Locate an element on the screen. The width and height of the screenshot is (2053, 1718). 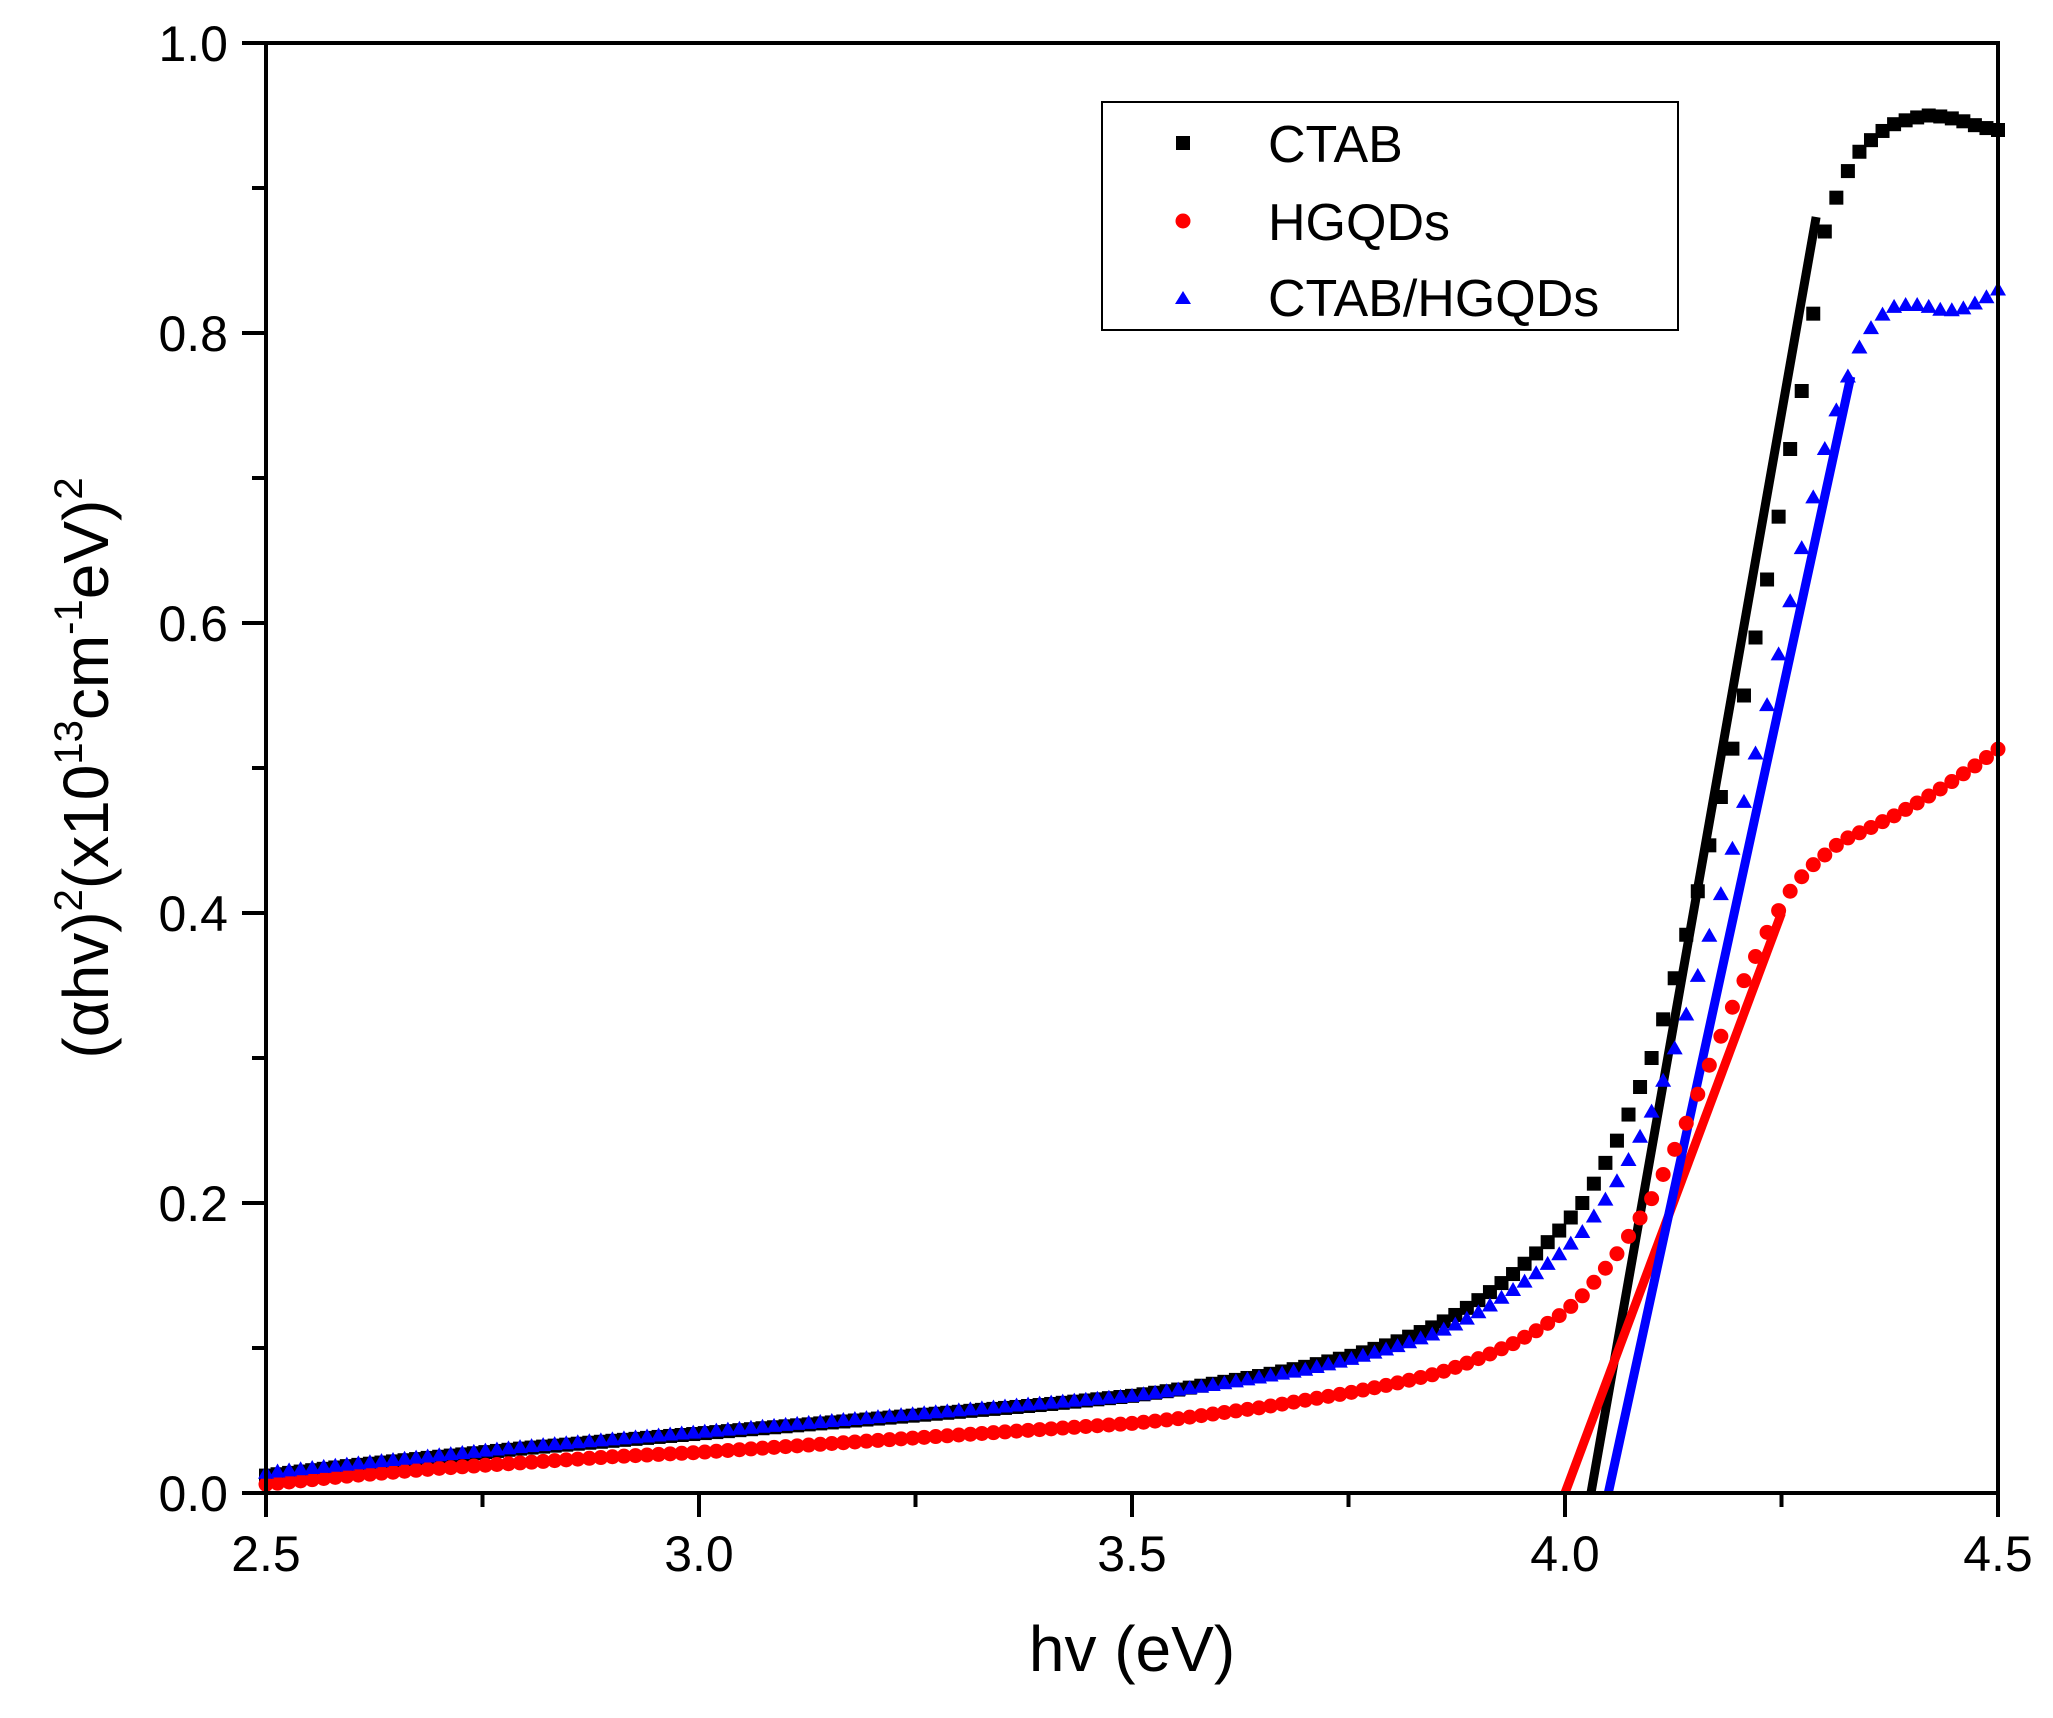
y-title-part: hv) is located at coordinates (86, 955).